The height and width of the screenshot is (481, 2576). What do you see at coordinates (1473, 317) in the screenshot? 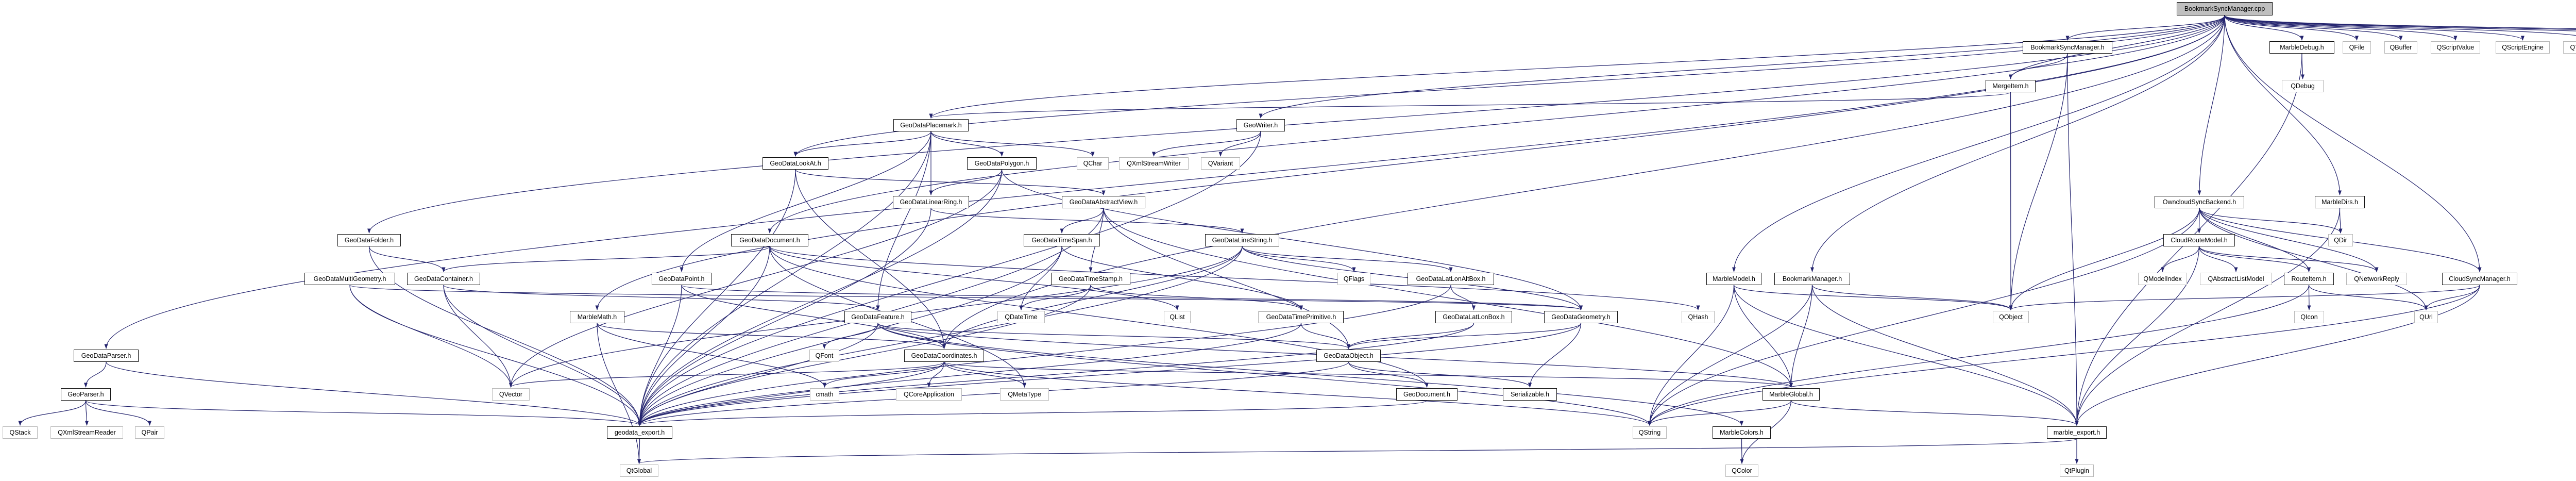
I see `graph-node-geodatalatlonbox-h: GeoDataLatLonBox.h` at bounding box center [1473, 317].